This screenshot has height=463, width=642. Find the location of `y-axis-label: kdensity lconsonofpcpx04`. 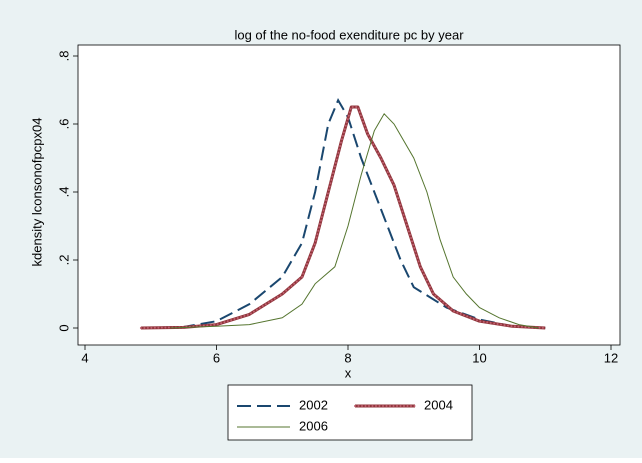

y-axis-label: kdensity lconsonofpcpx04 is located at coordinates (36, 192).